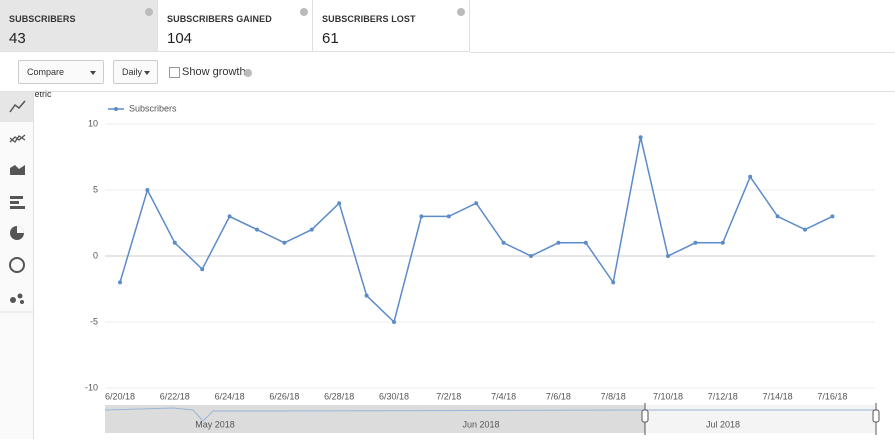 This screenshot has height=444, width=895. What do you see at coordinates (61, 79) in the screenshot?
I see `compare-dropdown: Compare metric` at bounding box center [61, 79].